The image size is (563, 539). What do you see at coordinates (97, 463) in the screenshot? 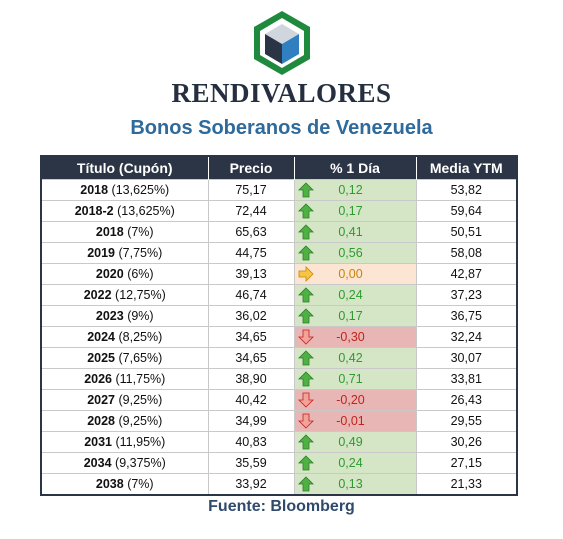
I see `bond-year: 2034` at bounding box center [97, 463].